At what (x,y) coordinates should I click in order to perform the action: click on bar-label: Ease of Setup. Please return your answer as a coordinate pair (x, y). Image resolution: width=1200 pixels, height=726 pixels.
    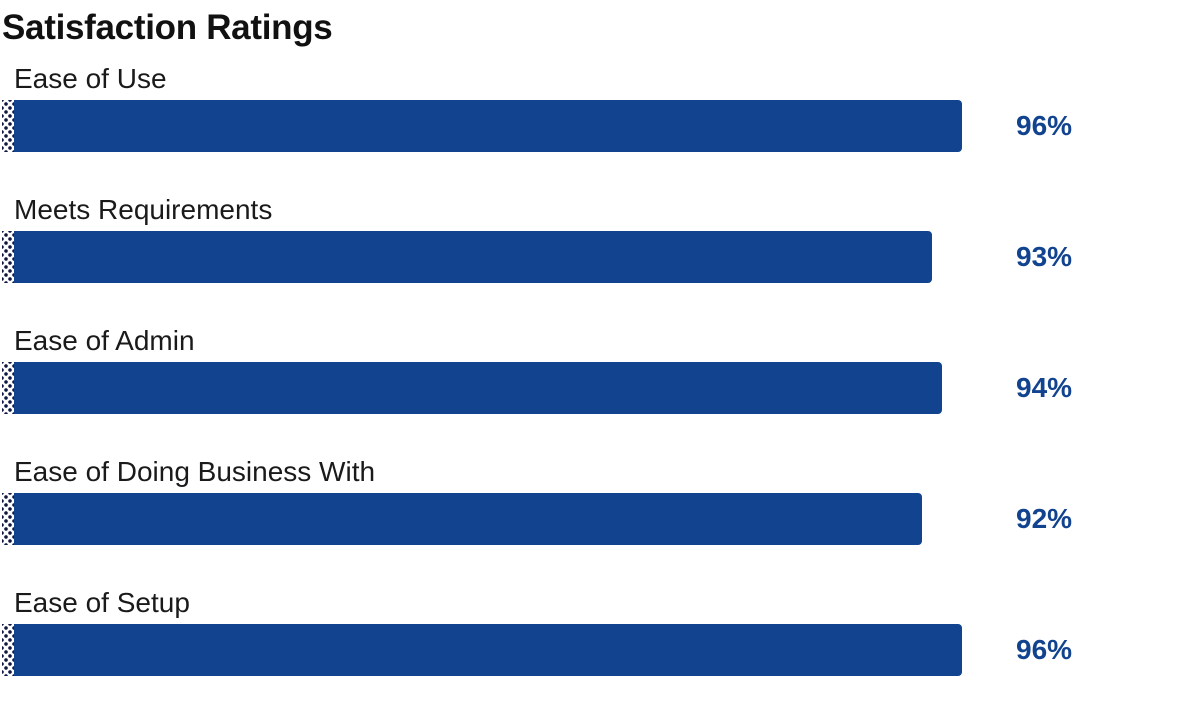
    Looking at the image, I should click on (102, 602).